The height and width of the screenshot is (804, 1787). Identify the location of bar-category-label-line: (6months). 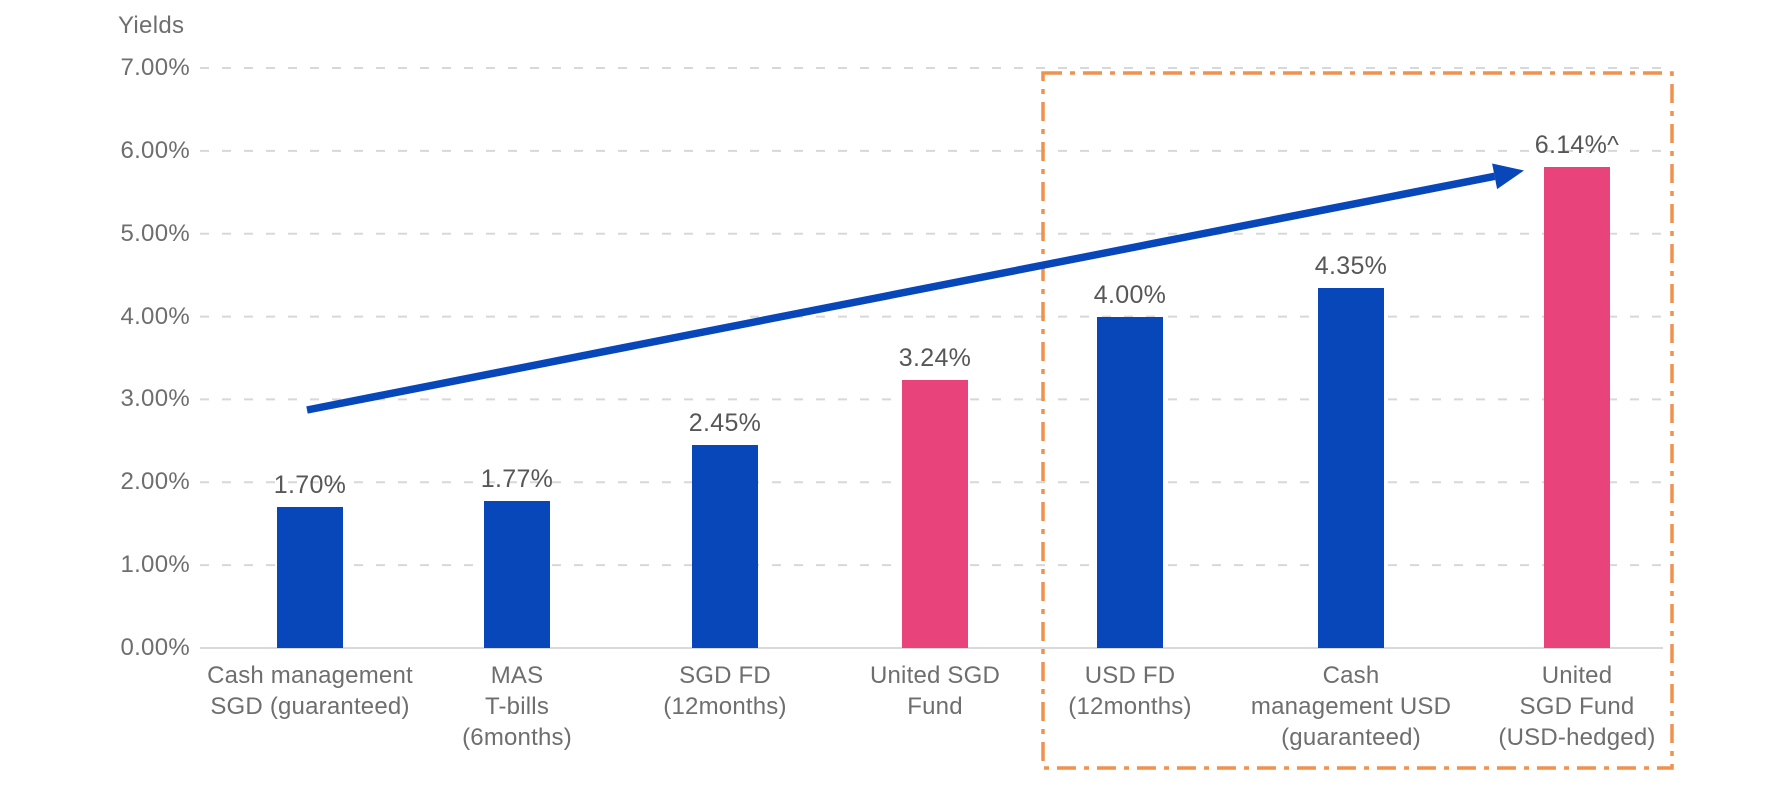
(517, 737).